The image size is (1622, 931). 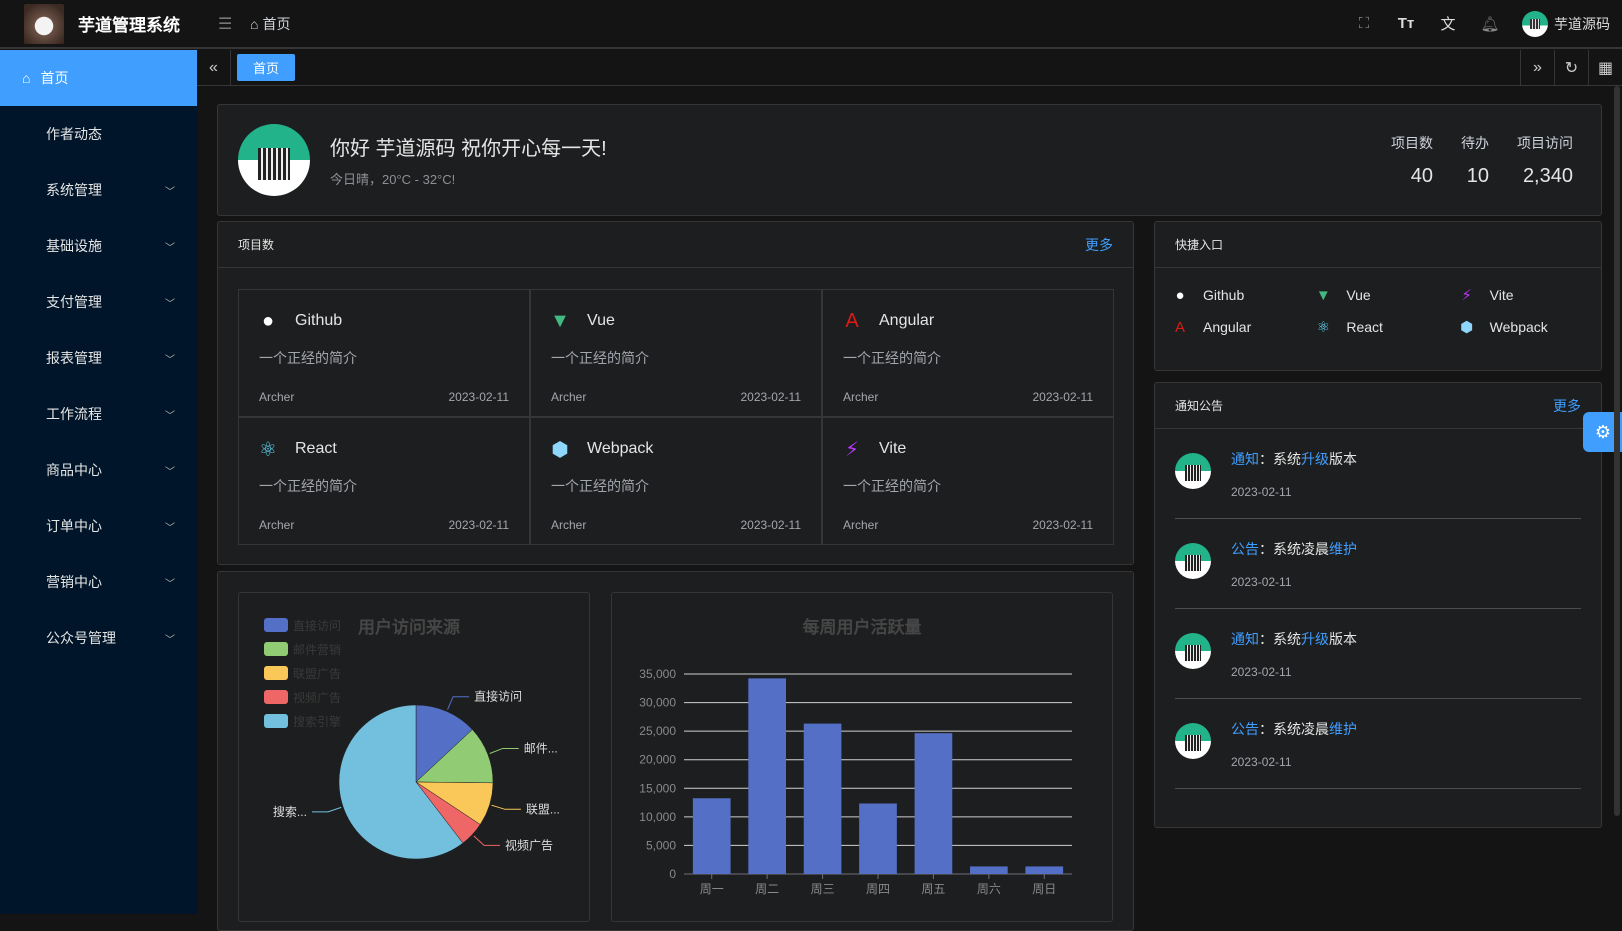 I want to click on fullscreen-icon: ⛶, so click(x=1364, y=23).